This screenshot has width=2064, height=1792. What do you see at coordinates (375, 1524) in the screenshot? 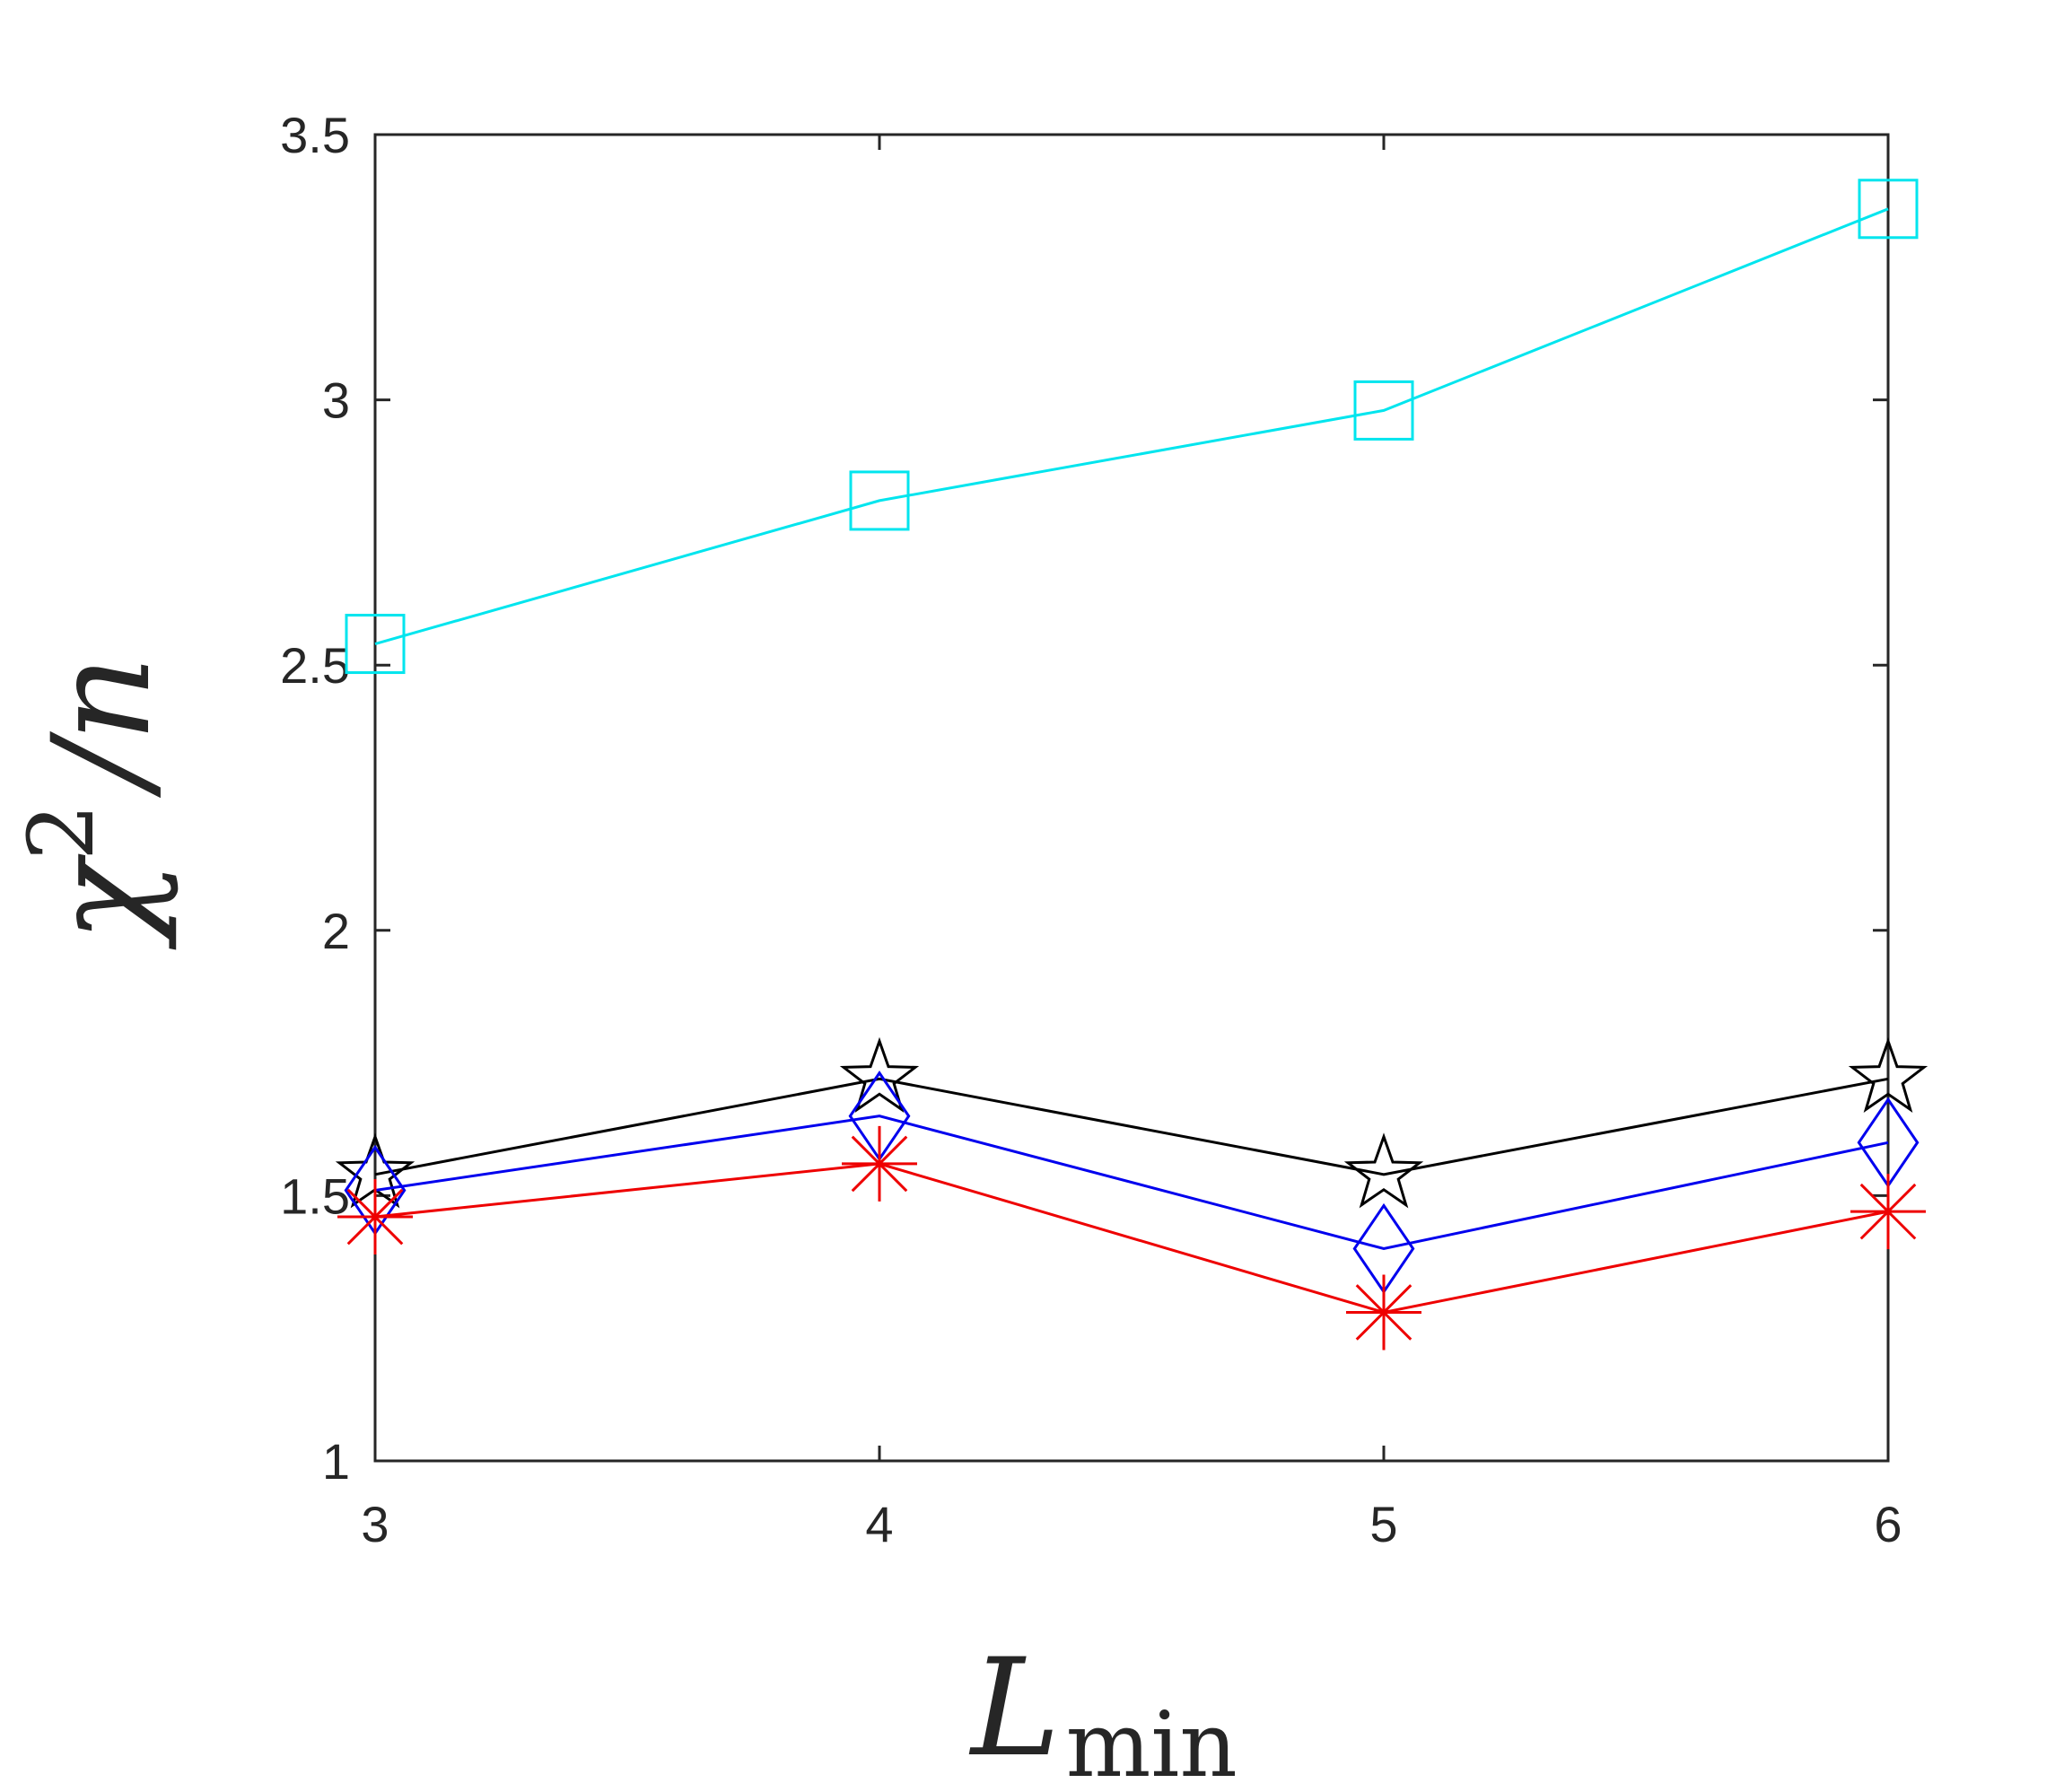
I see `x-tick-label: 3` at bounding box center [375, 1524].